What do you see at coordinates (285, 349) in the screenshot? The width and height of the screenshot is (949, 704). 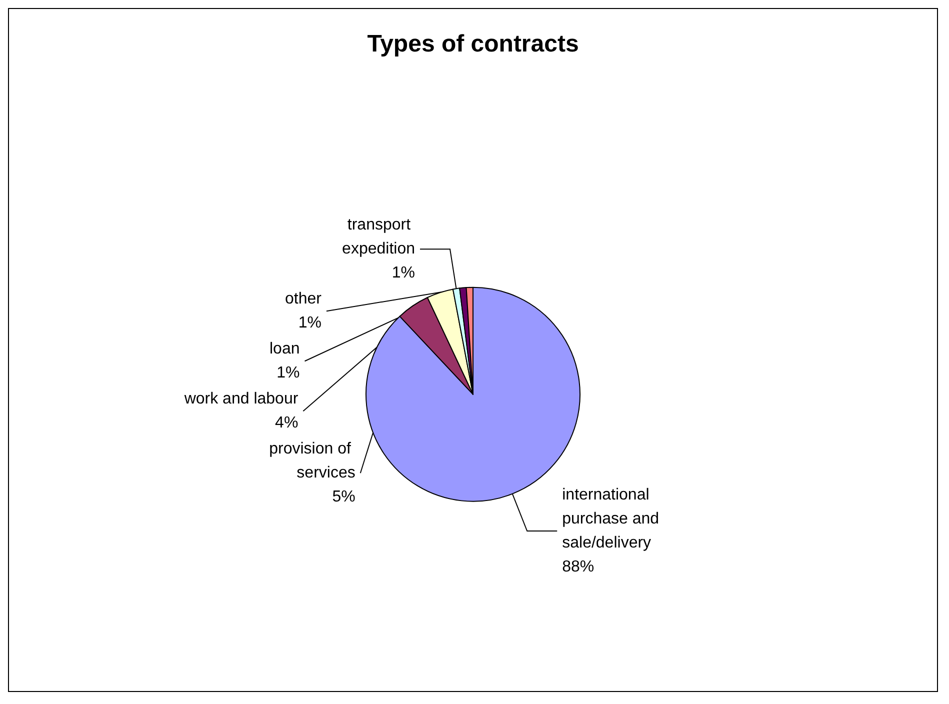 I see `slice-label: loan` at bounding box center [285, 349].